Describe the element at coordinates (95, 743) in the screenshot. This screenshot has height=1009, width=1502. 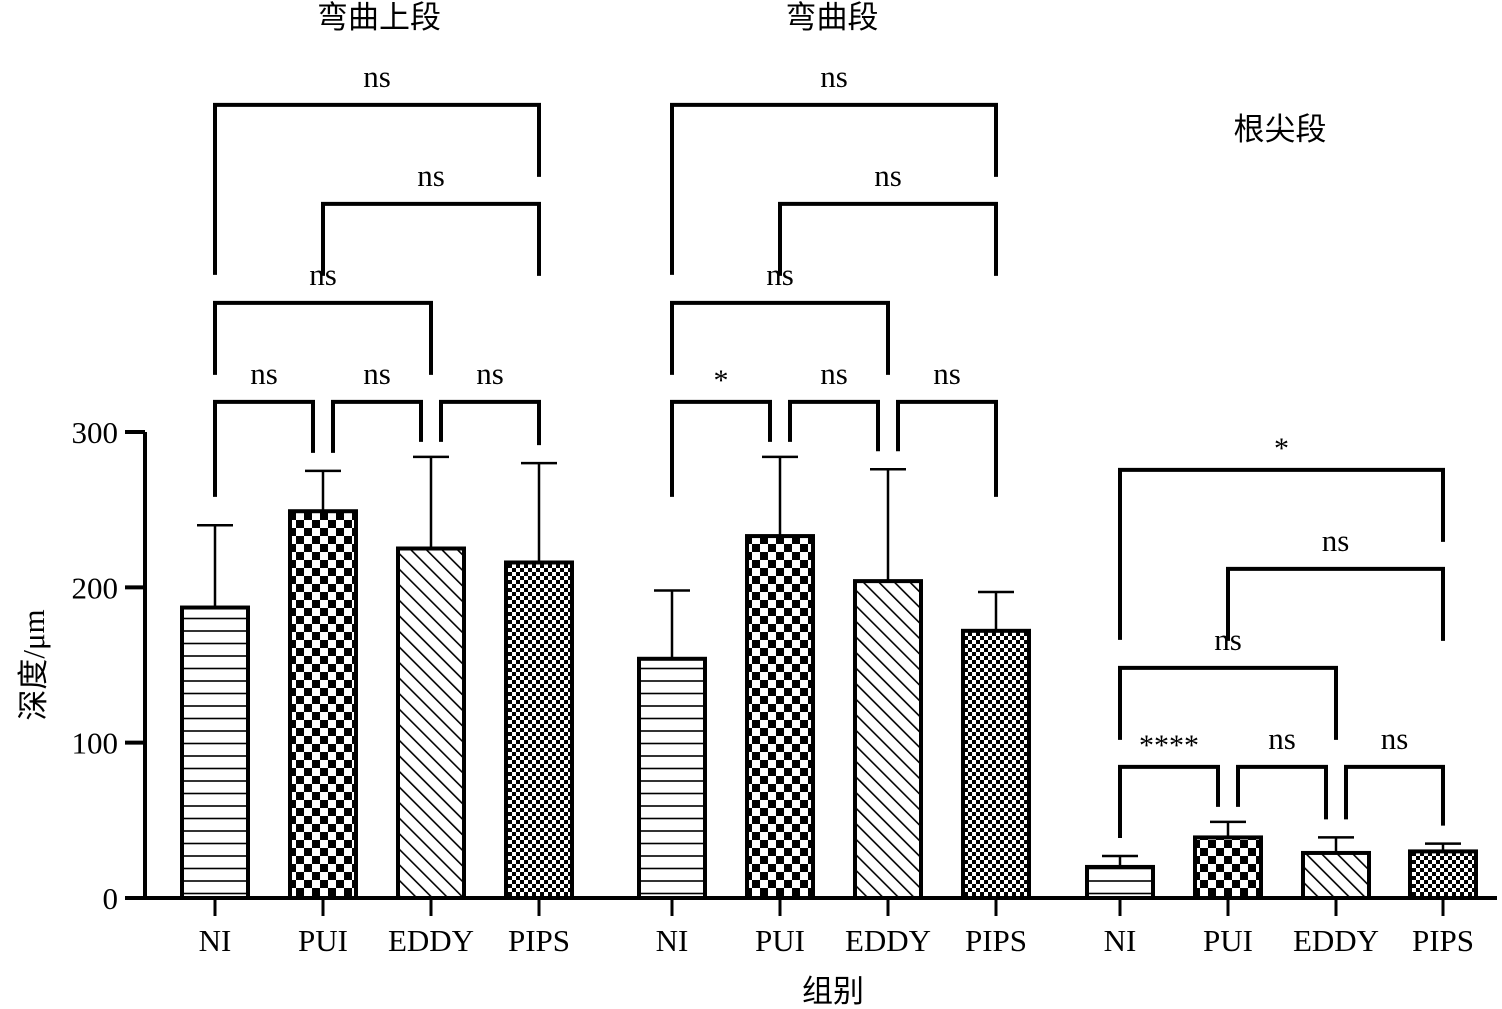
I see `y-tick-label: 100` at that location.